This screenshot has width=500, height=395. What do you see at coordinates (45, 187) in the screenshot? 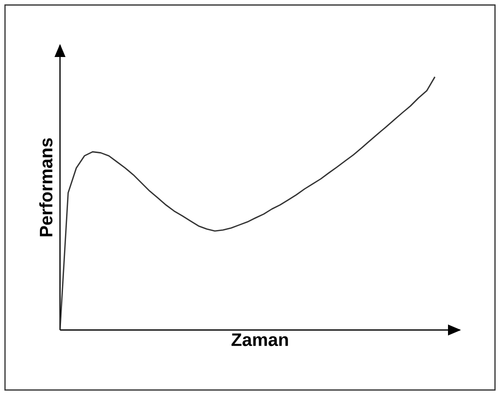
I see `y-axis-title: Performans` at bounding box center [45, 187].